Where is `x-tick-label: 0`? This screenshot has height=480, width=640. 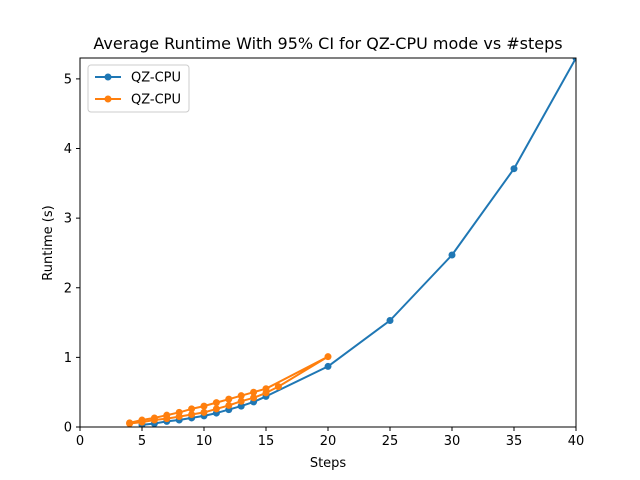 x-tick-label: 0 is located at coordinates (80, 441).